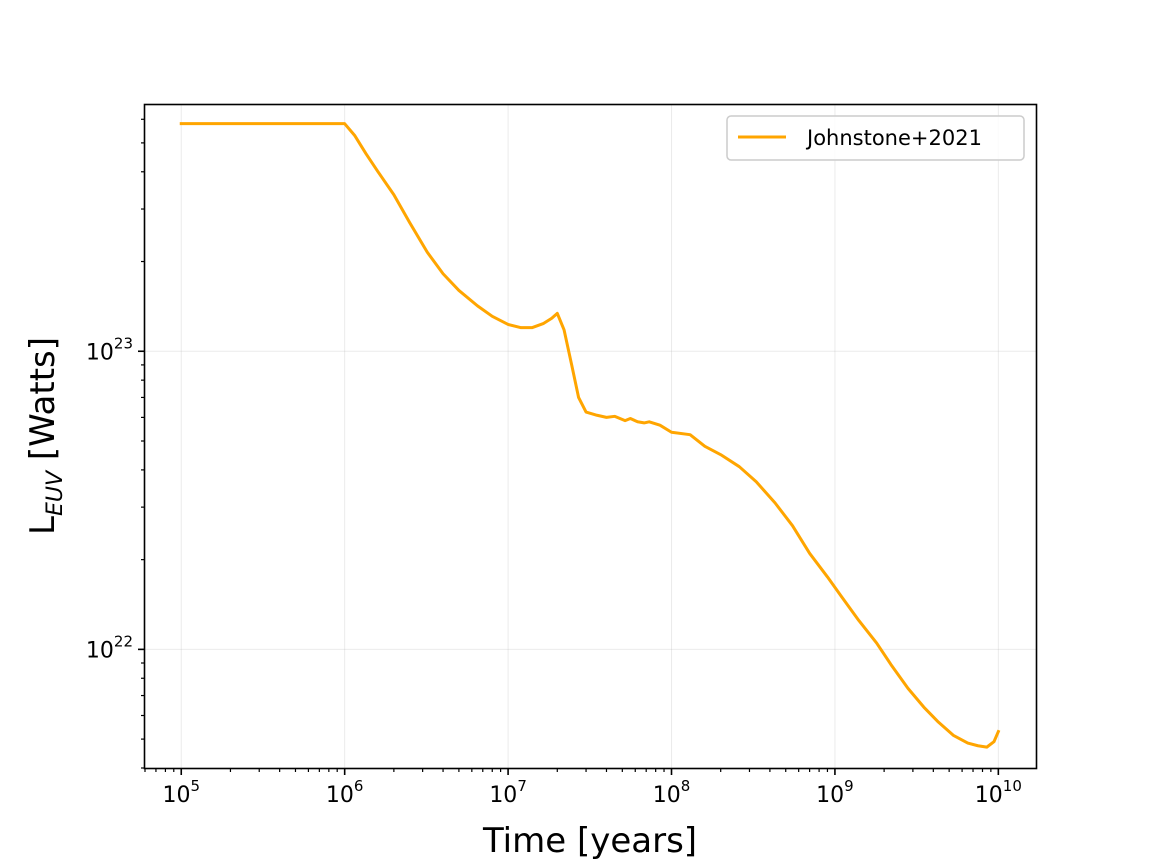  What do you see at coordinates (43, 525) in the screenshot?
I see `y-axis-title-main: L` at bounding box center [43, 525].